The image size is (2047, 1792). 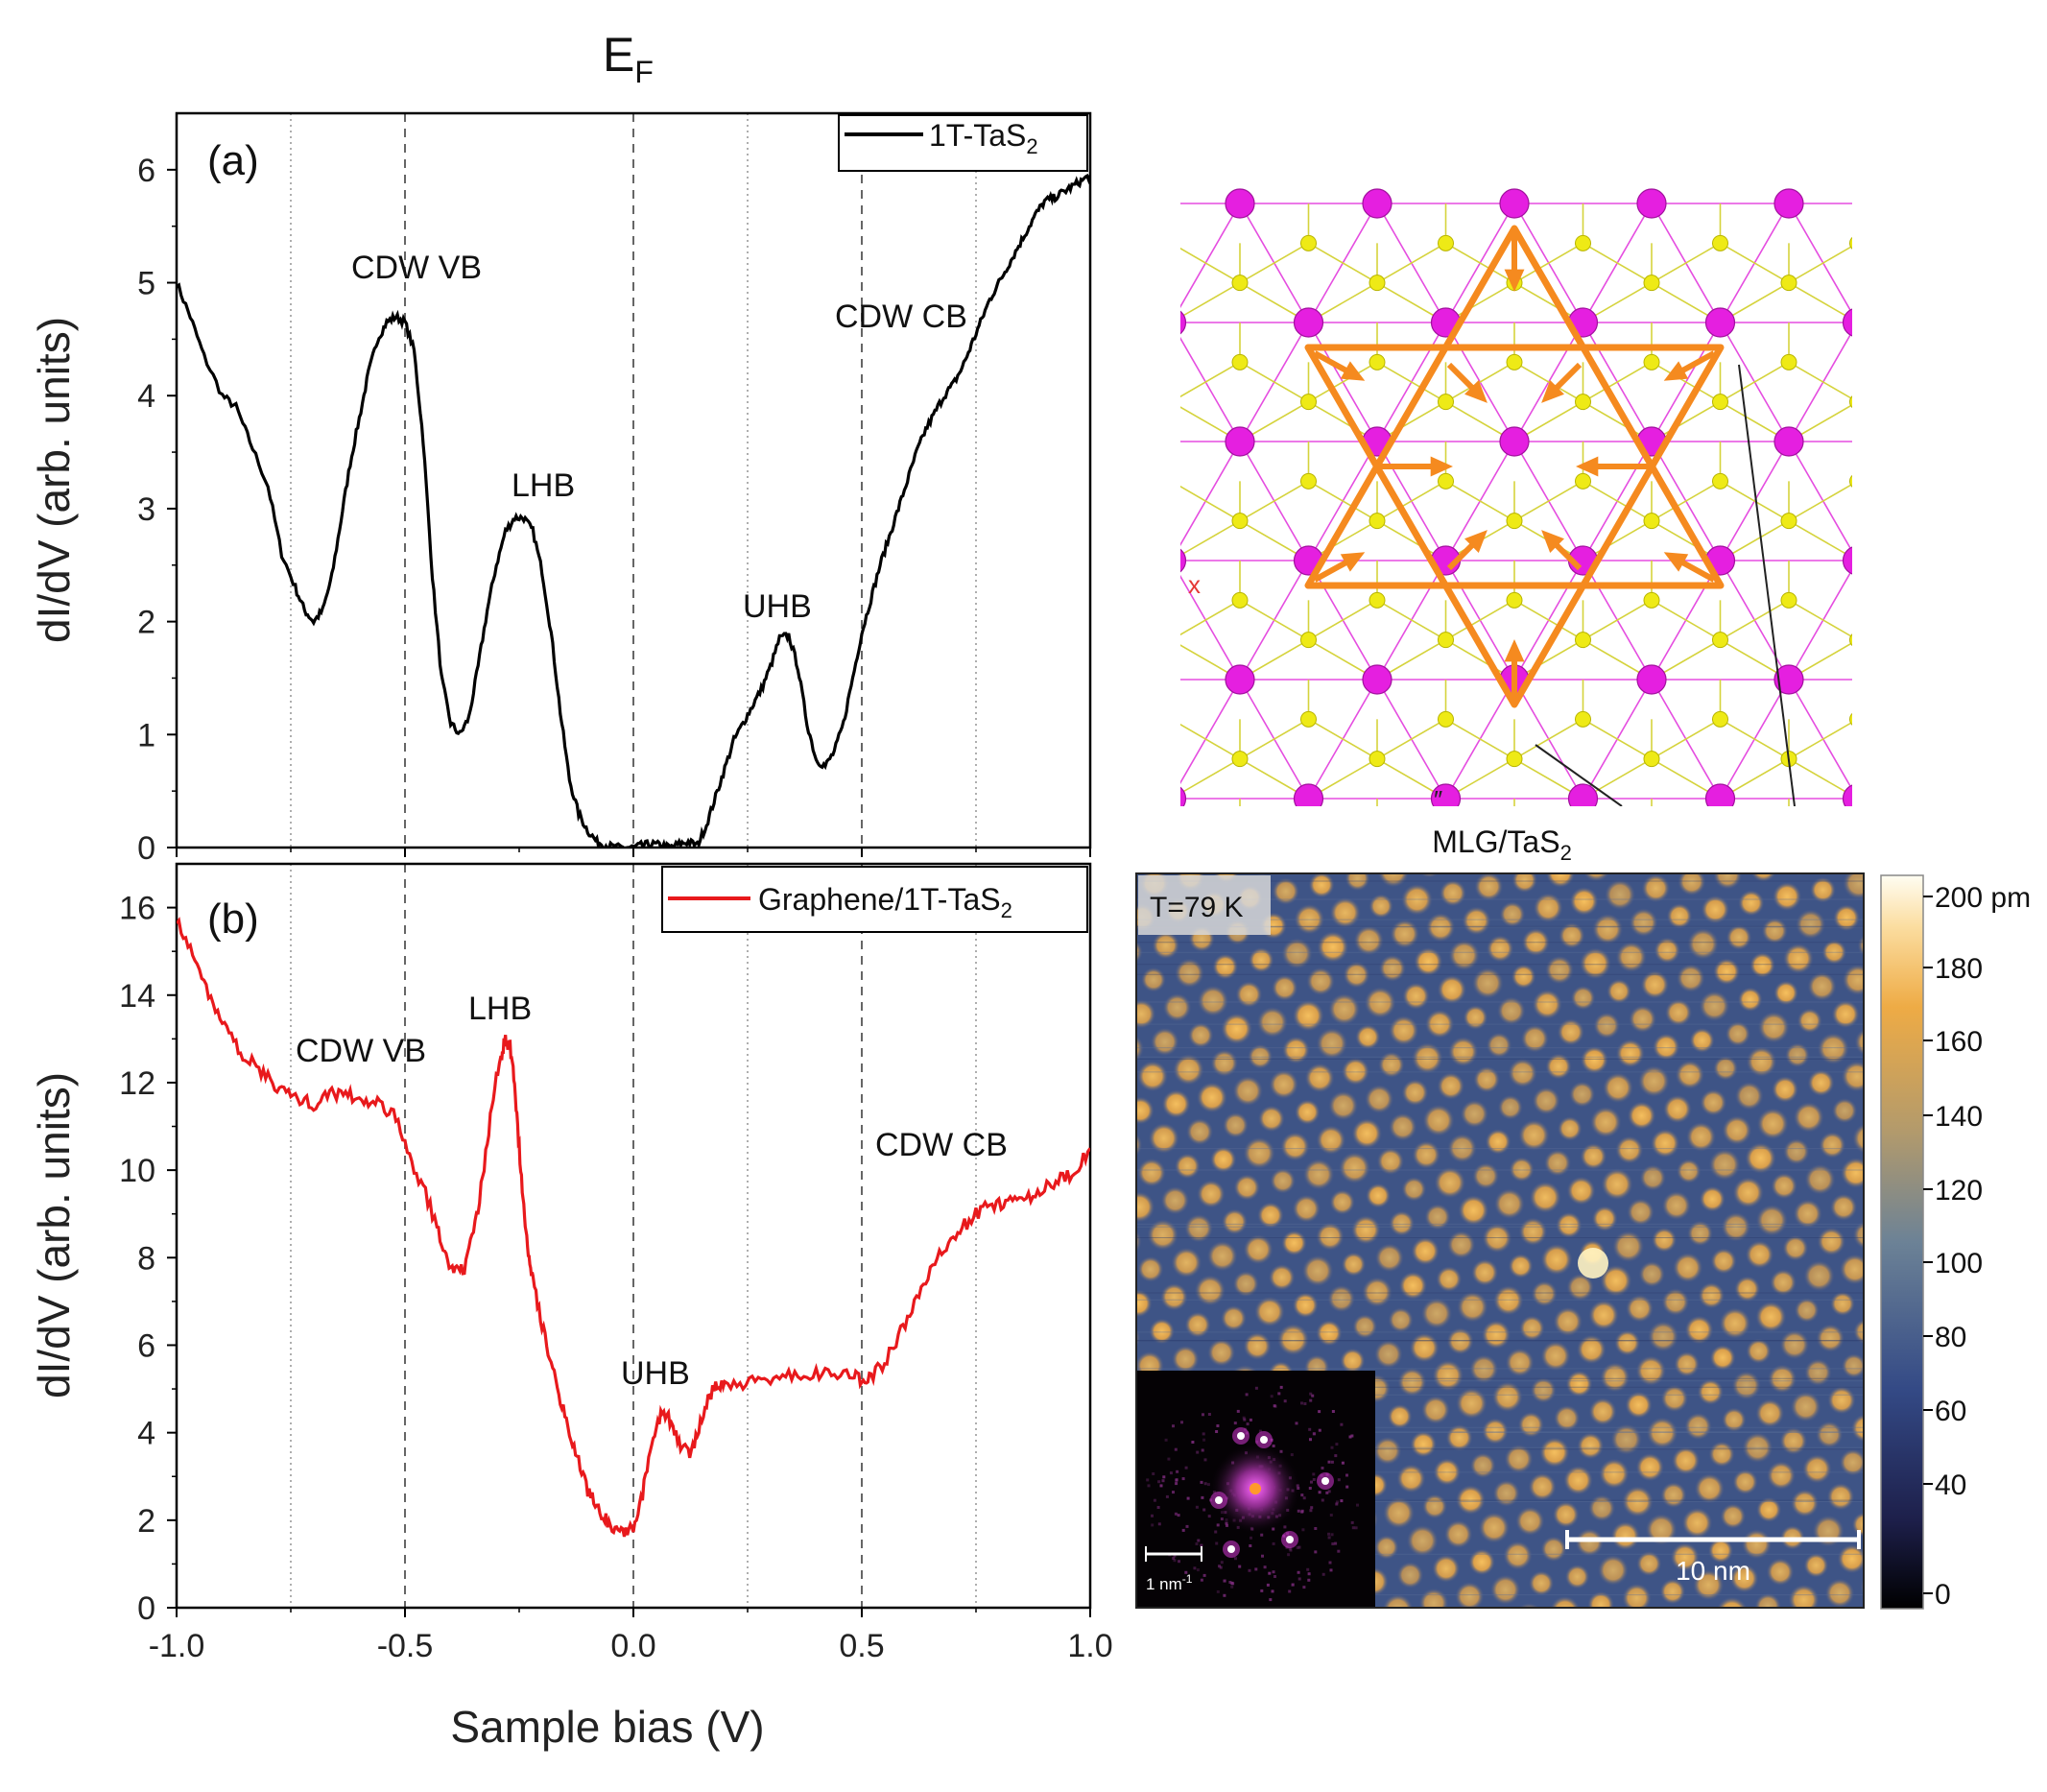 I want to click on lattice-pointer-line, so click(x=1767, y=585).